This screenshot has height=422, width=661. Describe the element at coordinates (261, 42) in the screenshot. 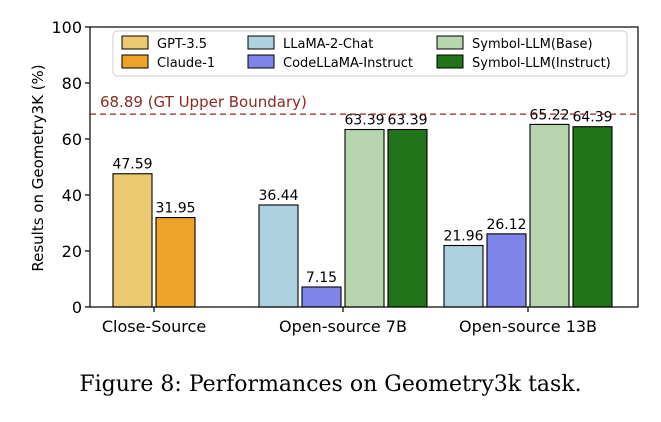

I see `legend-swatch-llama-2-chat` at that location.